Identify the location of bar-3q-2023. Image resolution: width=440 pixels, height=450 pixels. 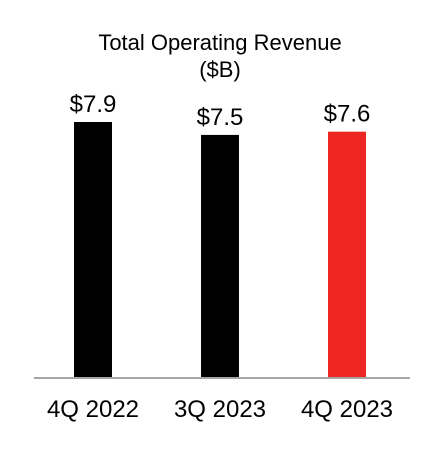
(220, 255).